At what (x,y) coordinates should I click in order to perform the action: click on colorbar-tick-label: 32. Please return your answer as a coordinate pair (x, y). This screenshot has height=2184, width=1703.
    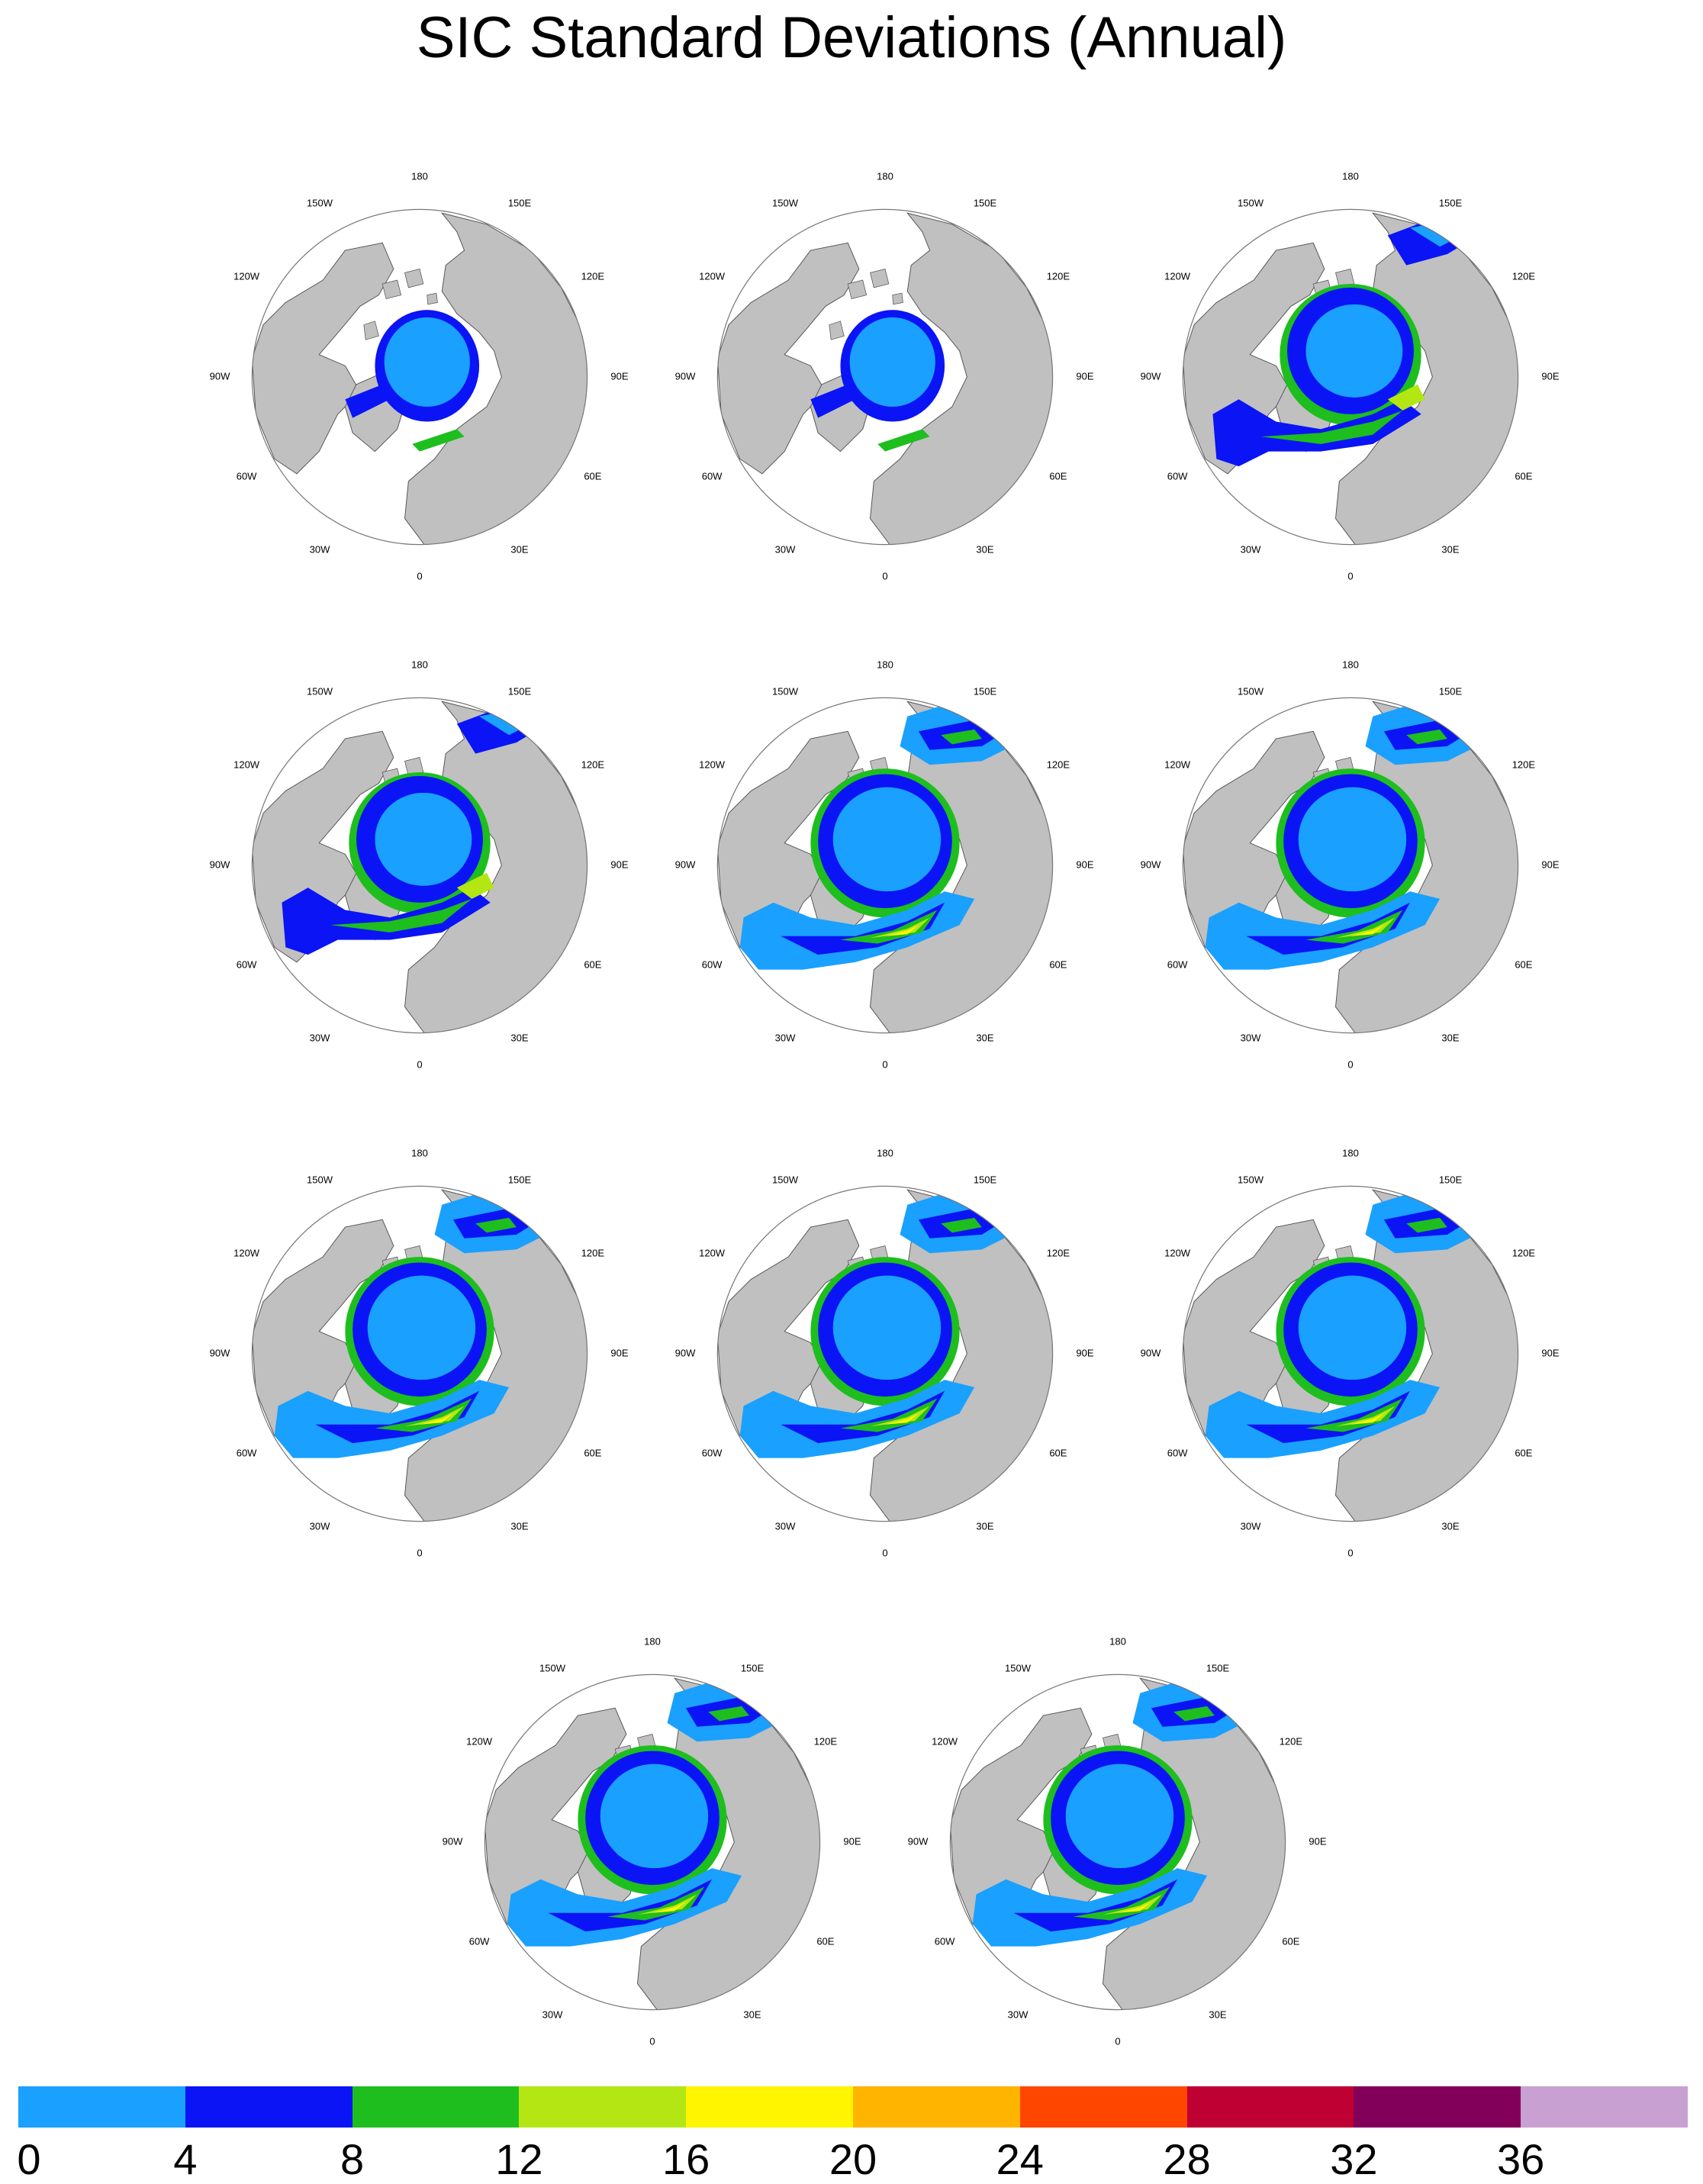
    Looking at the image, I should click on (1354, 2159).